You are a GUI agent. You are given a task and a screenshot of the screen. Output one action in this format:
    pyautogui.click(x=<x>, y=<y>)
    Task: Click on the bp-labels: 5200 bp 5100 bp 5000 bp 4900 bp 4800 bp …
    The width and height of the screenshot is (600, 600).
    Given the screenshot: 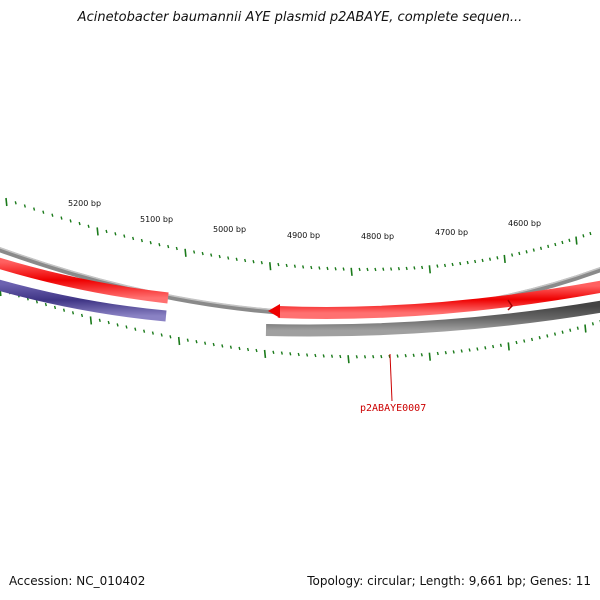 What is the action you would take?
    pyautogui.click(x=304, y=220)
    